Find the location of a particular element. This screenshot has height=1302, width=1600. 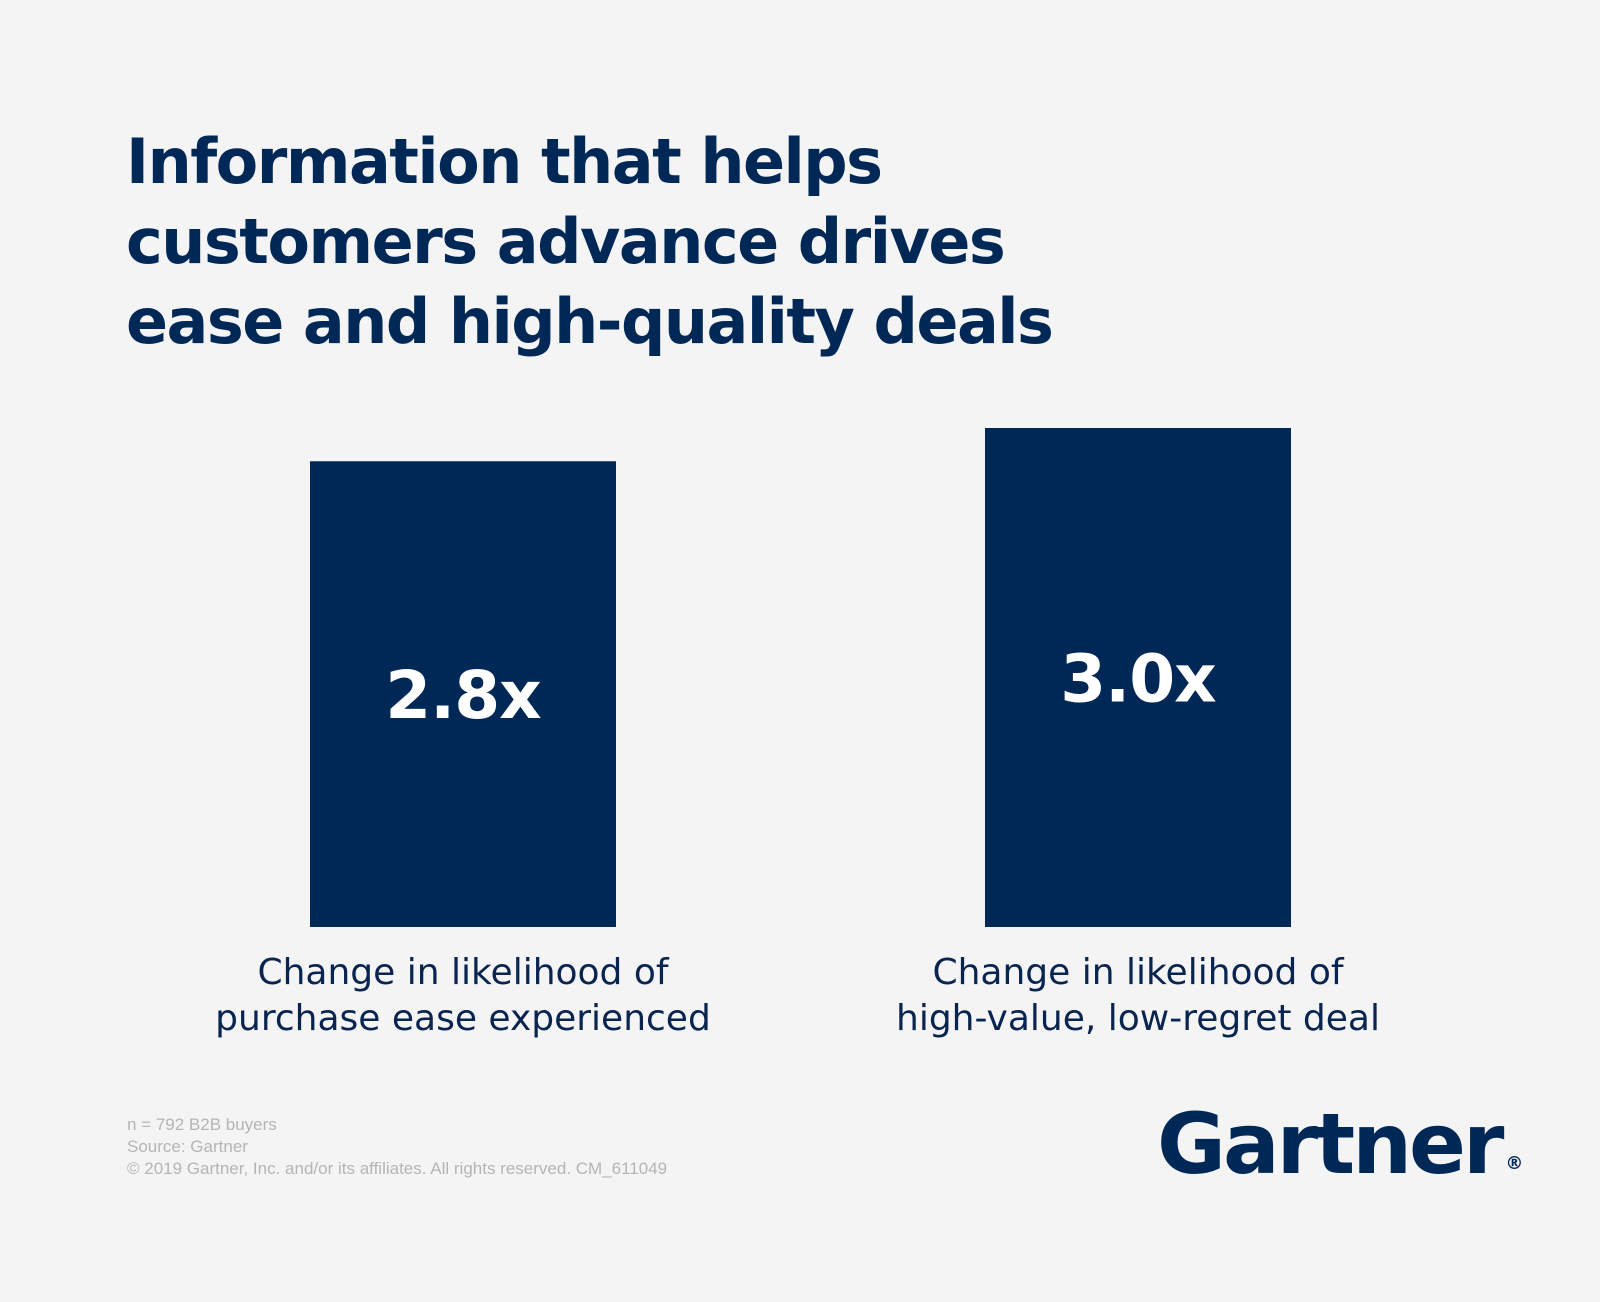

bar-value-label-2: 3.0x is located at coordinates (1138, 679).